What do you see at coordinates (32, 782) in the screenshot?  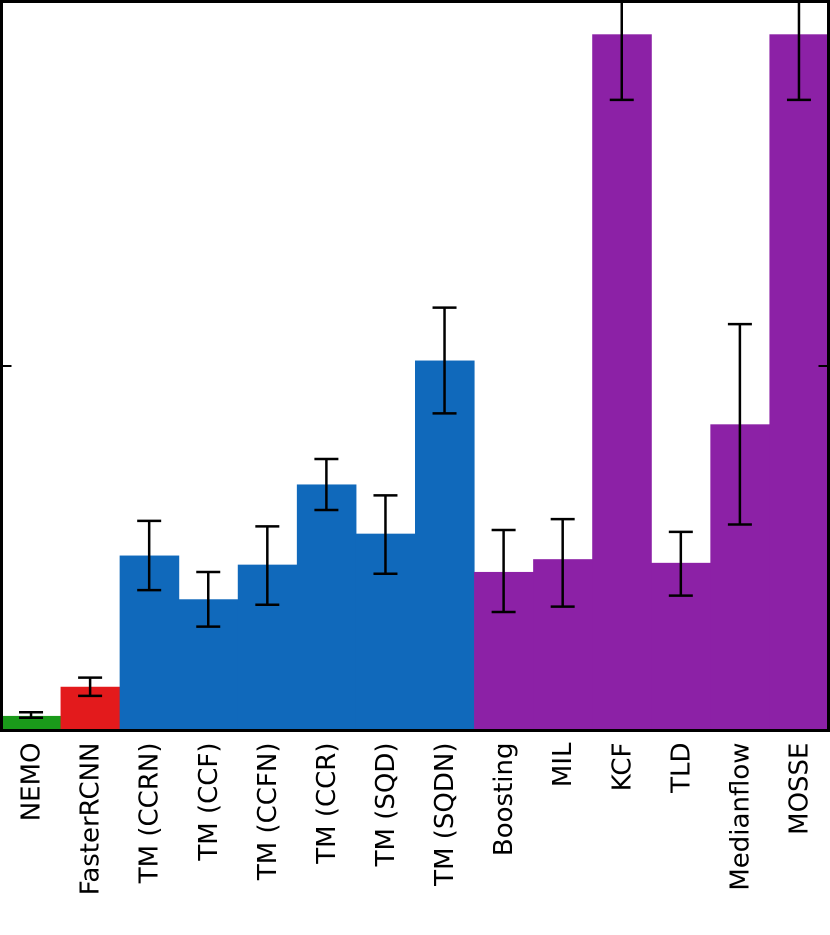 I see `x-tick-label: NEMO` at bounding box center [32, 782].